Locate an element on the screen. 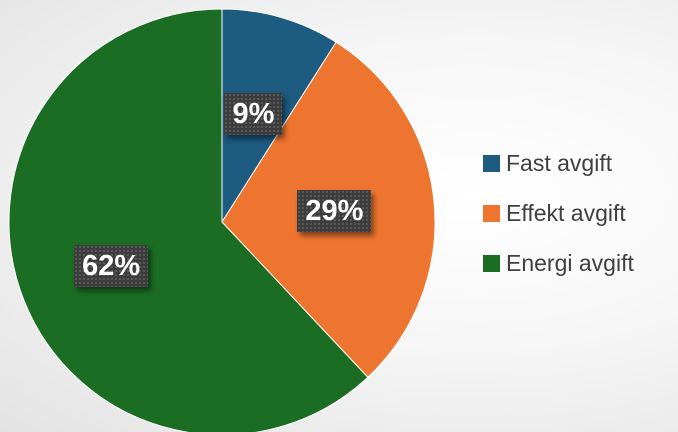 This screenshot has height=432, width=678. legend-item-effekt-avgift: Effekt avgift is located at coordinates (558, 213).